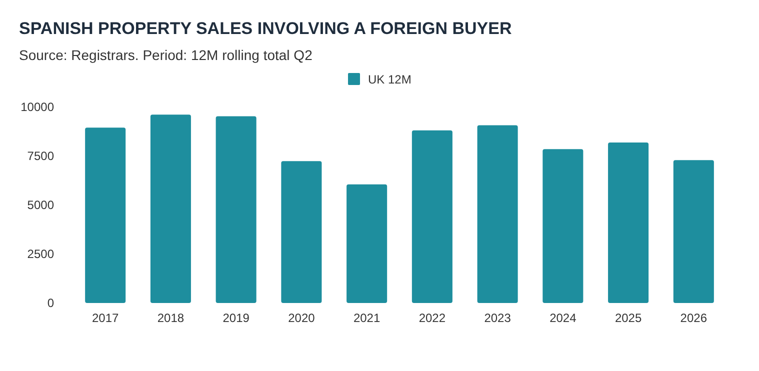 This screenshot has width=759, height=371. Describe the element at coordinates (563, 318) in the screenshot. I see `x-tick-label: 2024` at that location.